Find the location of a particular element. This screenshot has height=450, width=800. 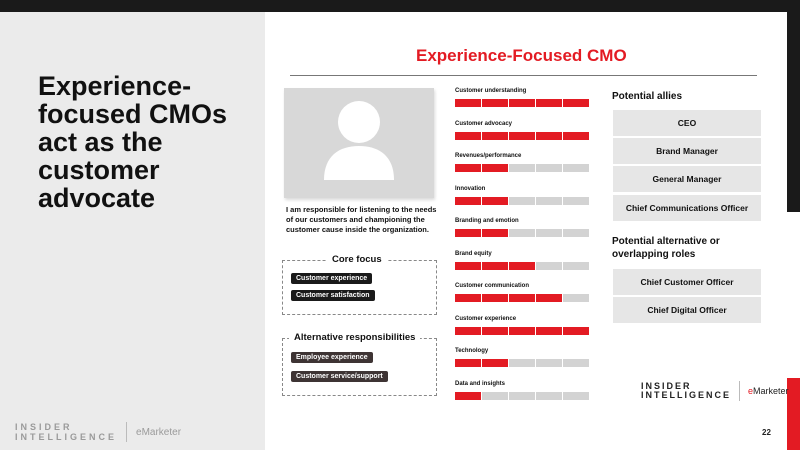

right-edge-accent-red is located at coordinates (793, 414).